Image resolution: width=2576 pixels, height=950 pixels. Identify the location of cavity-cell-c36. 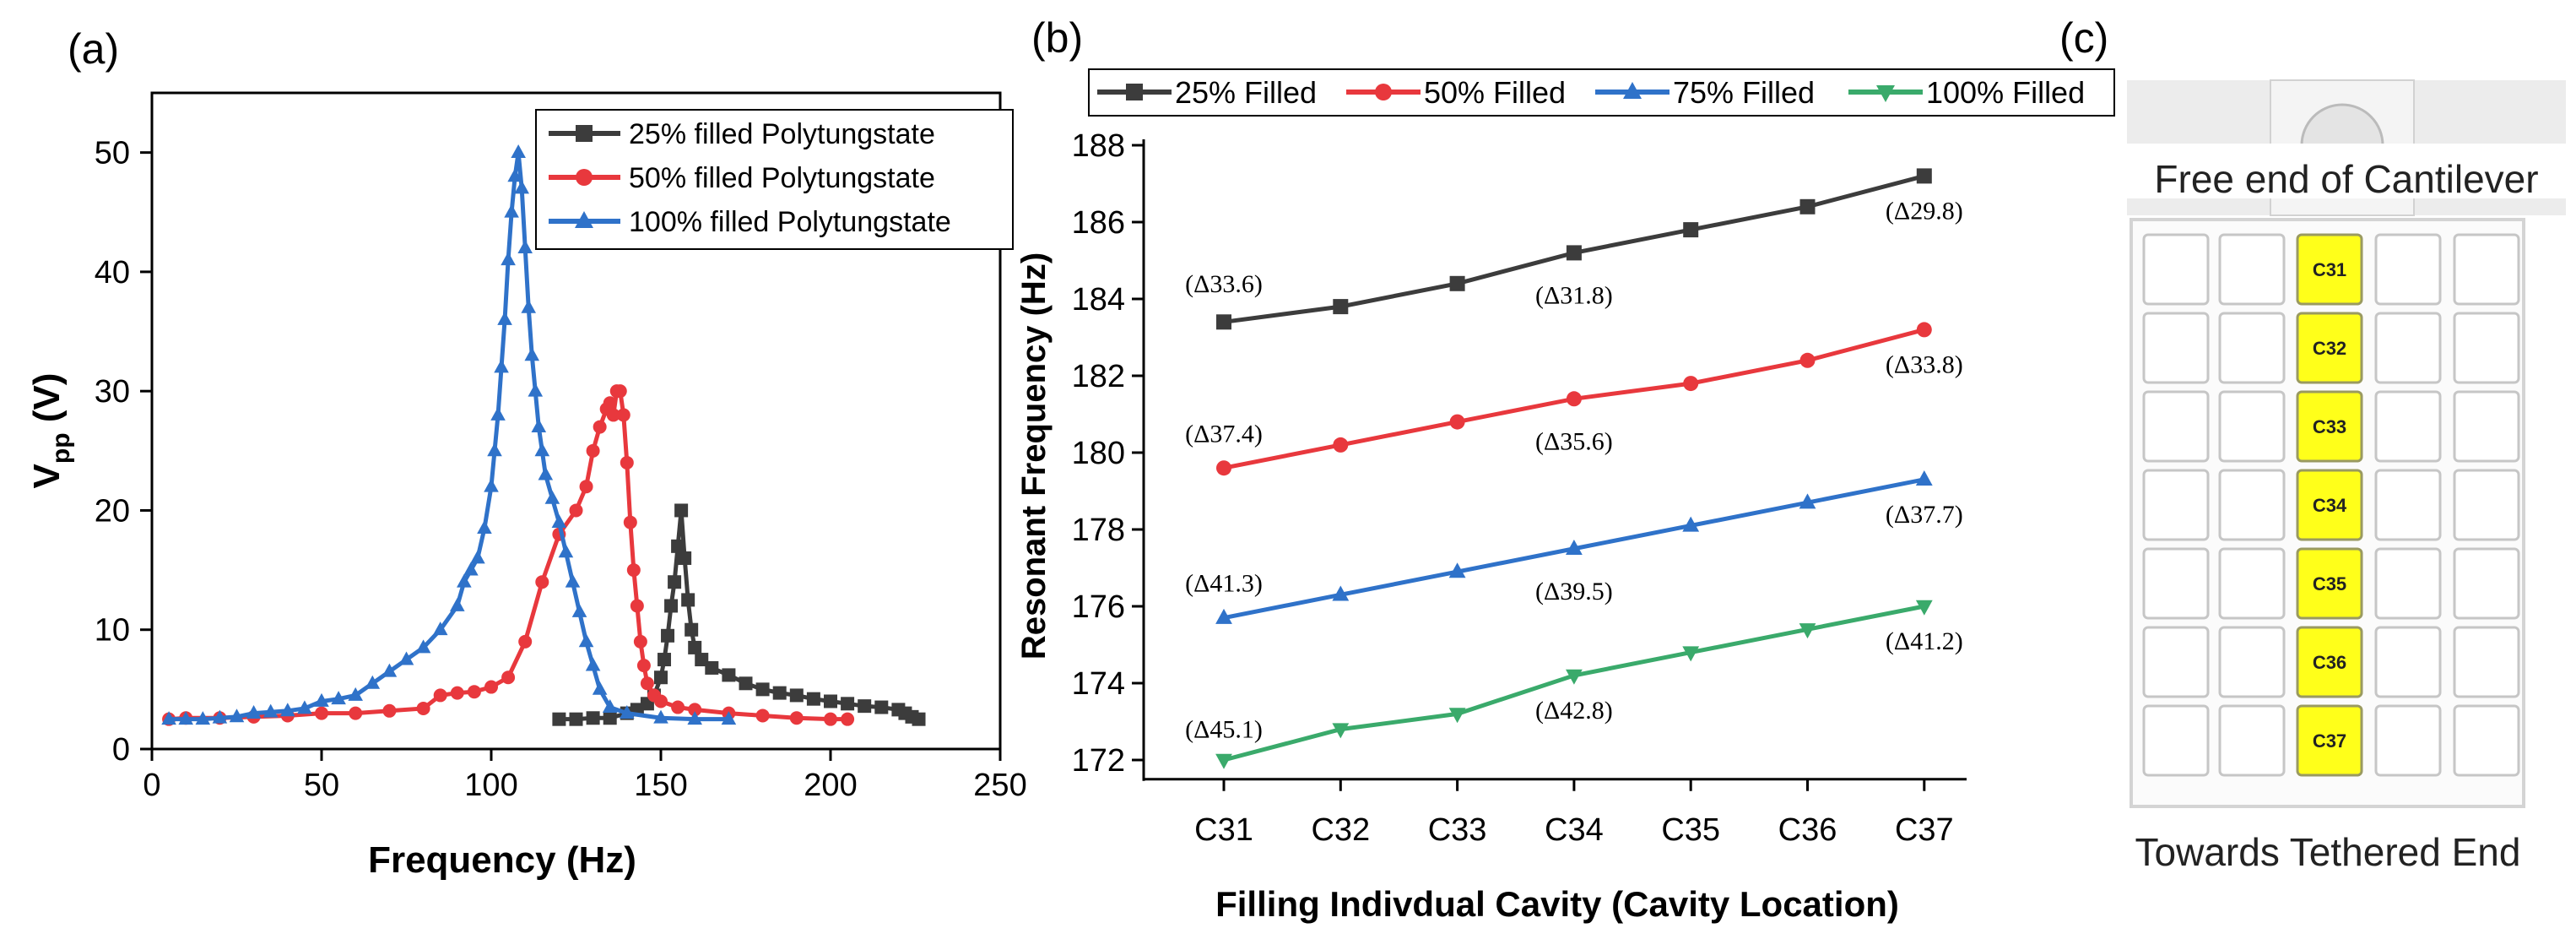
(2329, 662).